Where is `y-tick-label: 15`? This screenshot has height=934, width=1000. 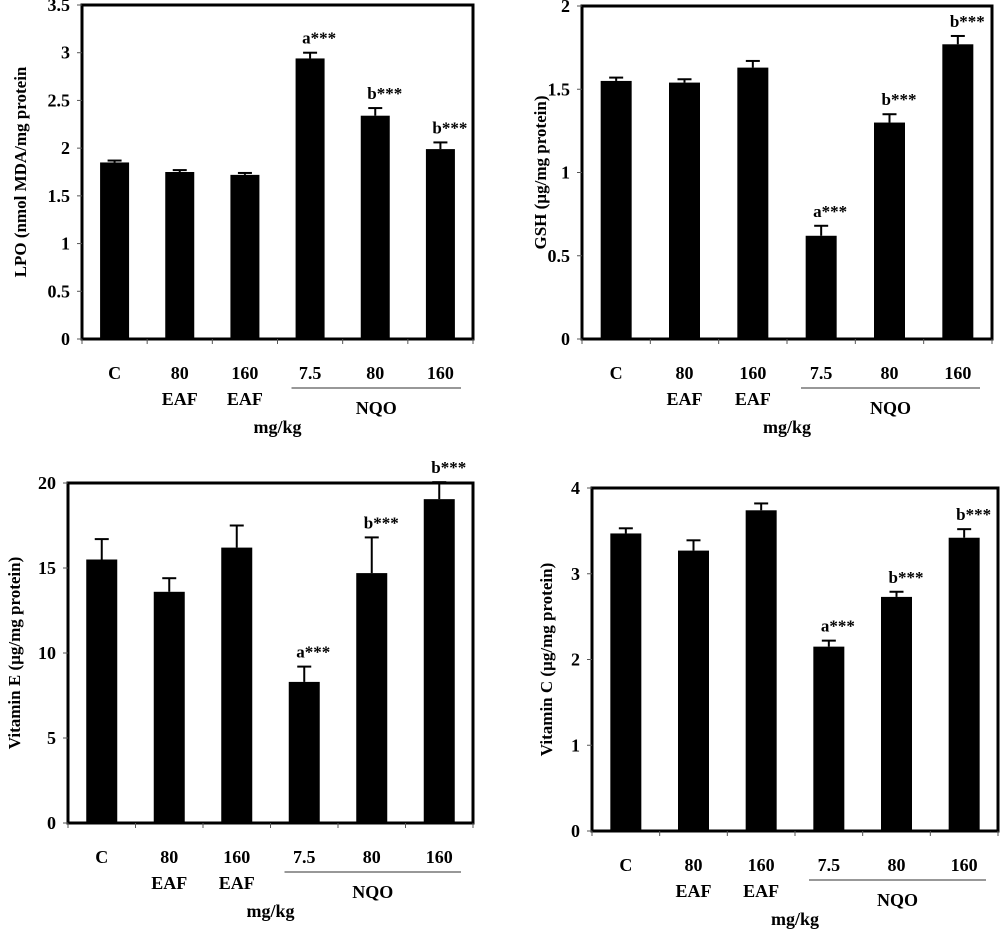 y-tick-label: 15 is located at coordinates (47, 568).